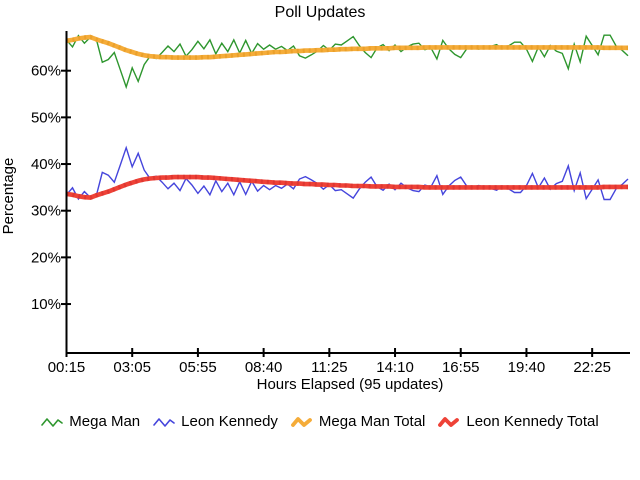  I want to click on legend-label: Mega Man, so click(105, 421).